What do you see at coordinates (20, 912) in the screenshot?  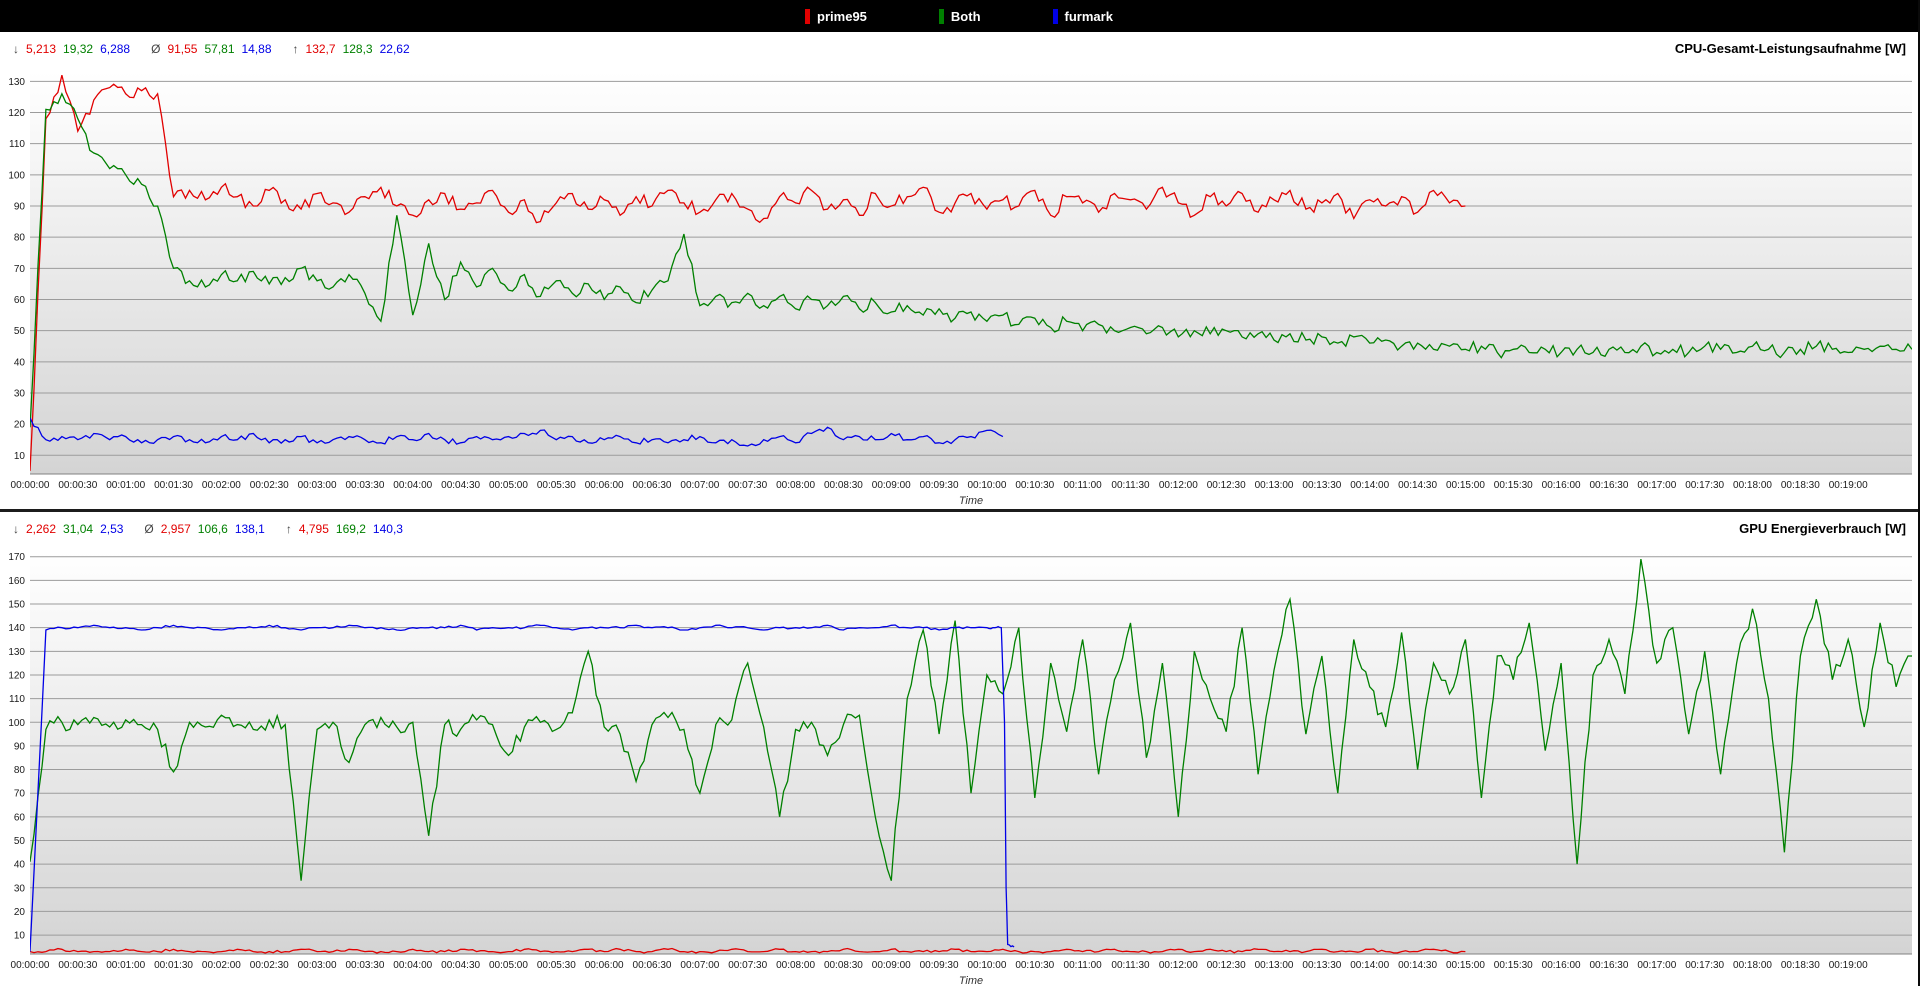 I see `svg-text: 20` at bounding box center [20, 912].